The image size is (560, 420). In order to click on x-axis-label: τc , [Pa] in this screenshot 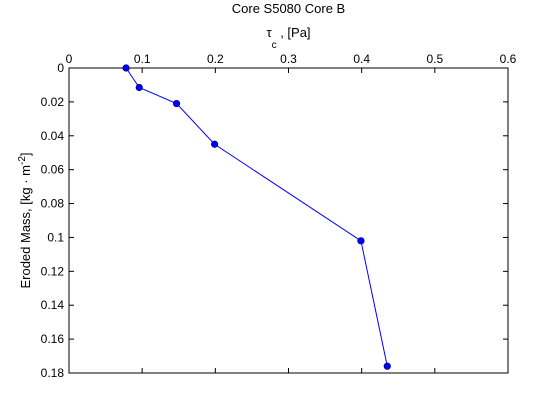, I will do `click(288, 38)`.